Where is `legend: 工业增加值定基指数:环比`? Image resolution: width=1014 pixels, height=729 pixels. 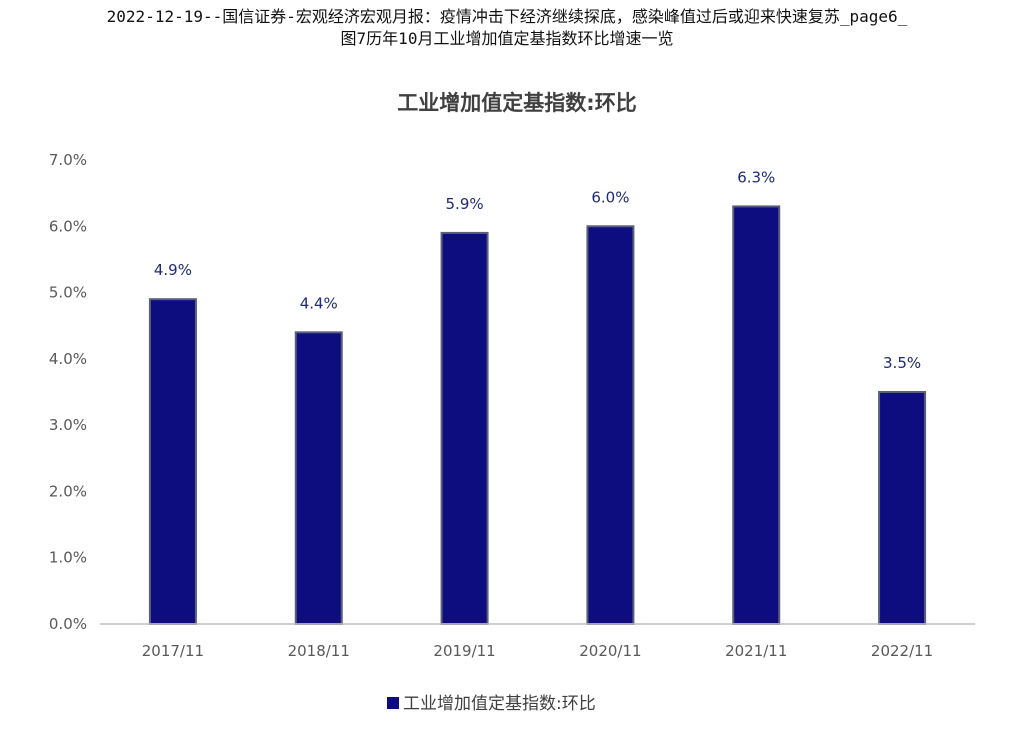
legend: 工业增加值定基指数:环比 is located at coordinates (491, 704).